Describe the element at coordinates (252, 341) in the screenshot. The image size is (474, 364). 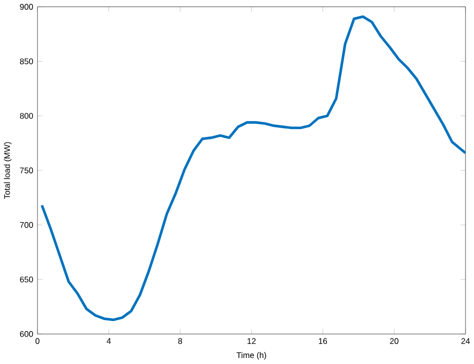
I see `x-tick-label: 12` at that location.